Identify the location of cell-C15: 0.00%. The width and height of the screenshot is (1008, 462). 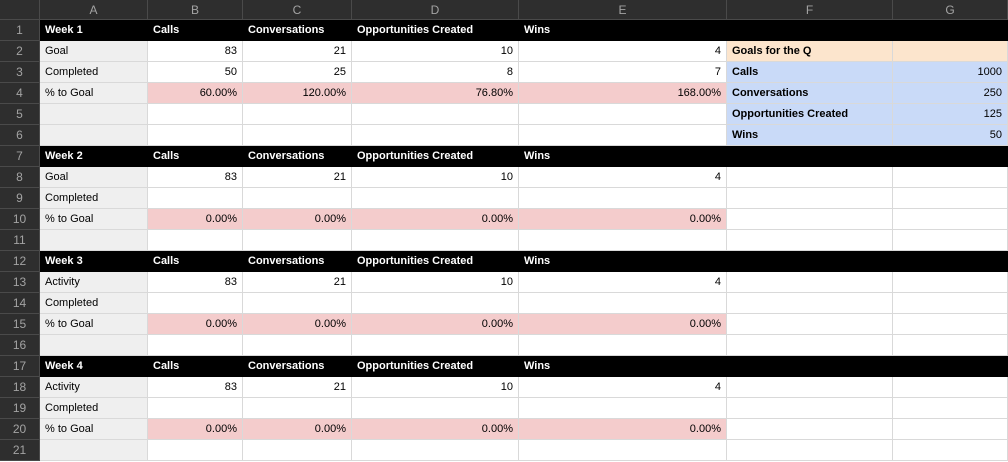
(297, 324).